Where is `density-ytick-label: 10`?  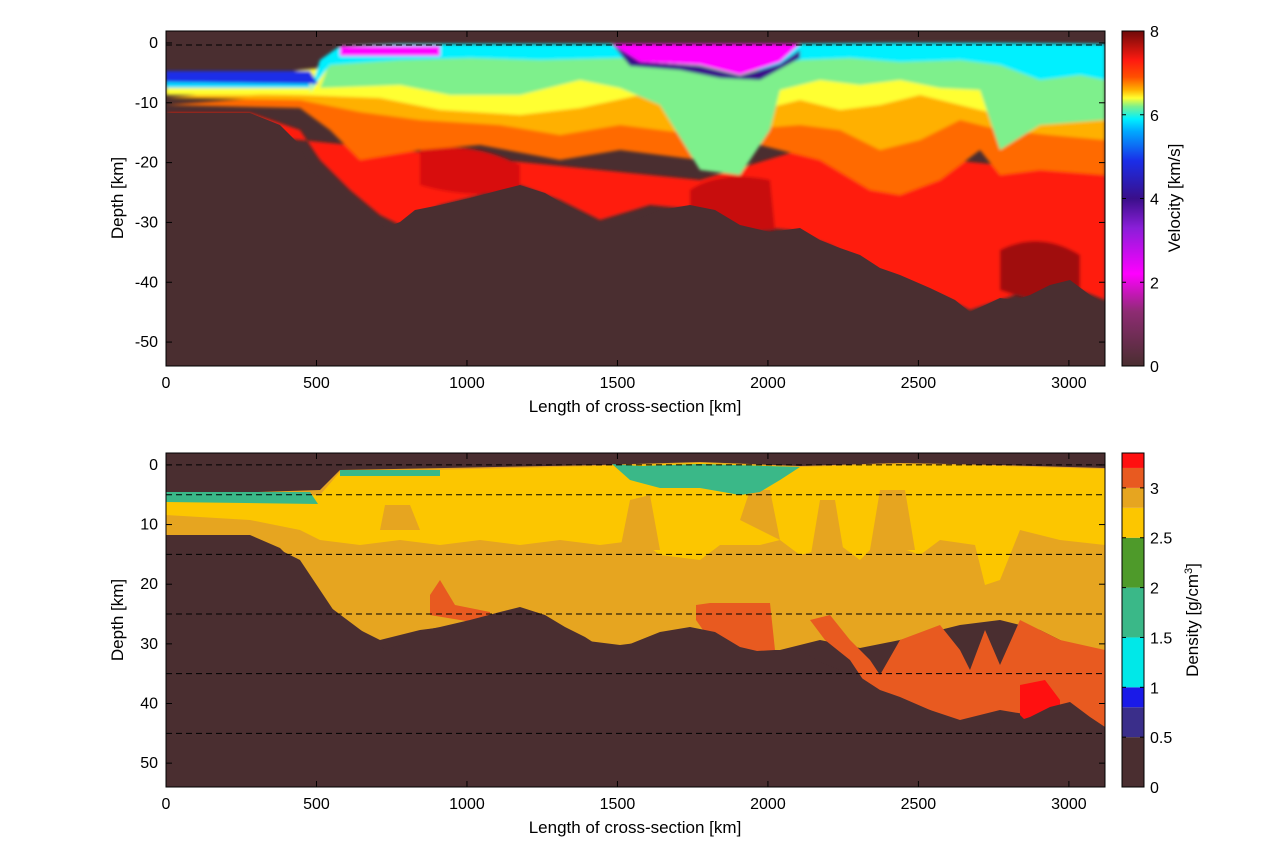 density-ytick-label: 10 is located at coordinates (149, 525).